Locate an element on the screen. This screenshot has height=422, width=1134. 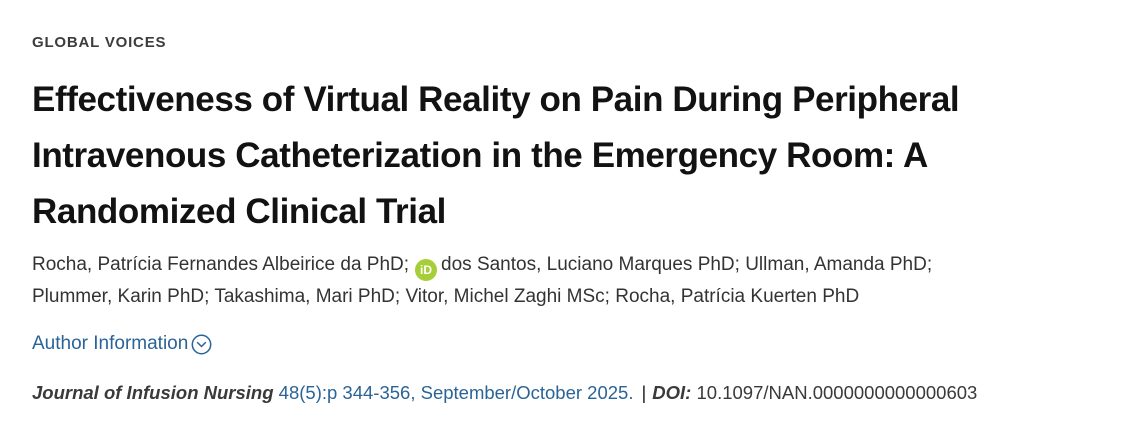
chevron-down-circle-icon is located at coordinates (201, 344).